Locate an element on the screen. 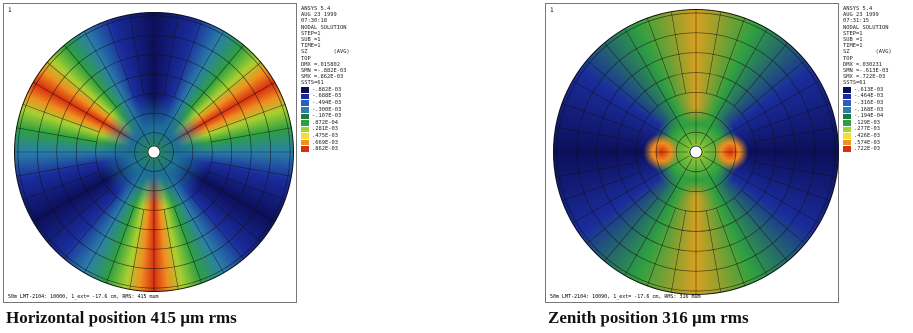 The image size is (913, 333). legend-label: -.300E-03 is located at coordinates (327, 109).